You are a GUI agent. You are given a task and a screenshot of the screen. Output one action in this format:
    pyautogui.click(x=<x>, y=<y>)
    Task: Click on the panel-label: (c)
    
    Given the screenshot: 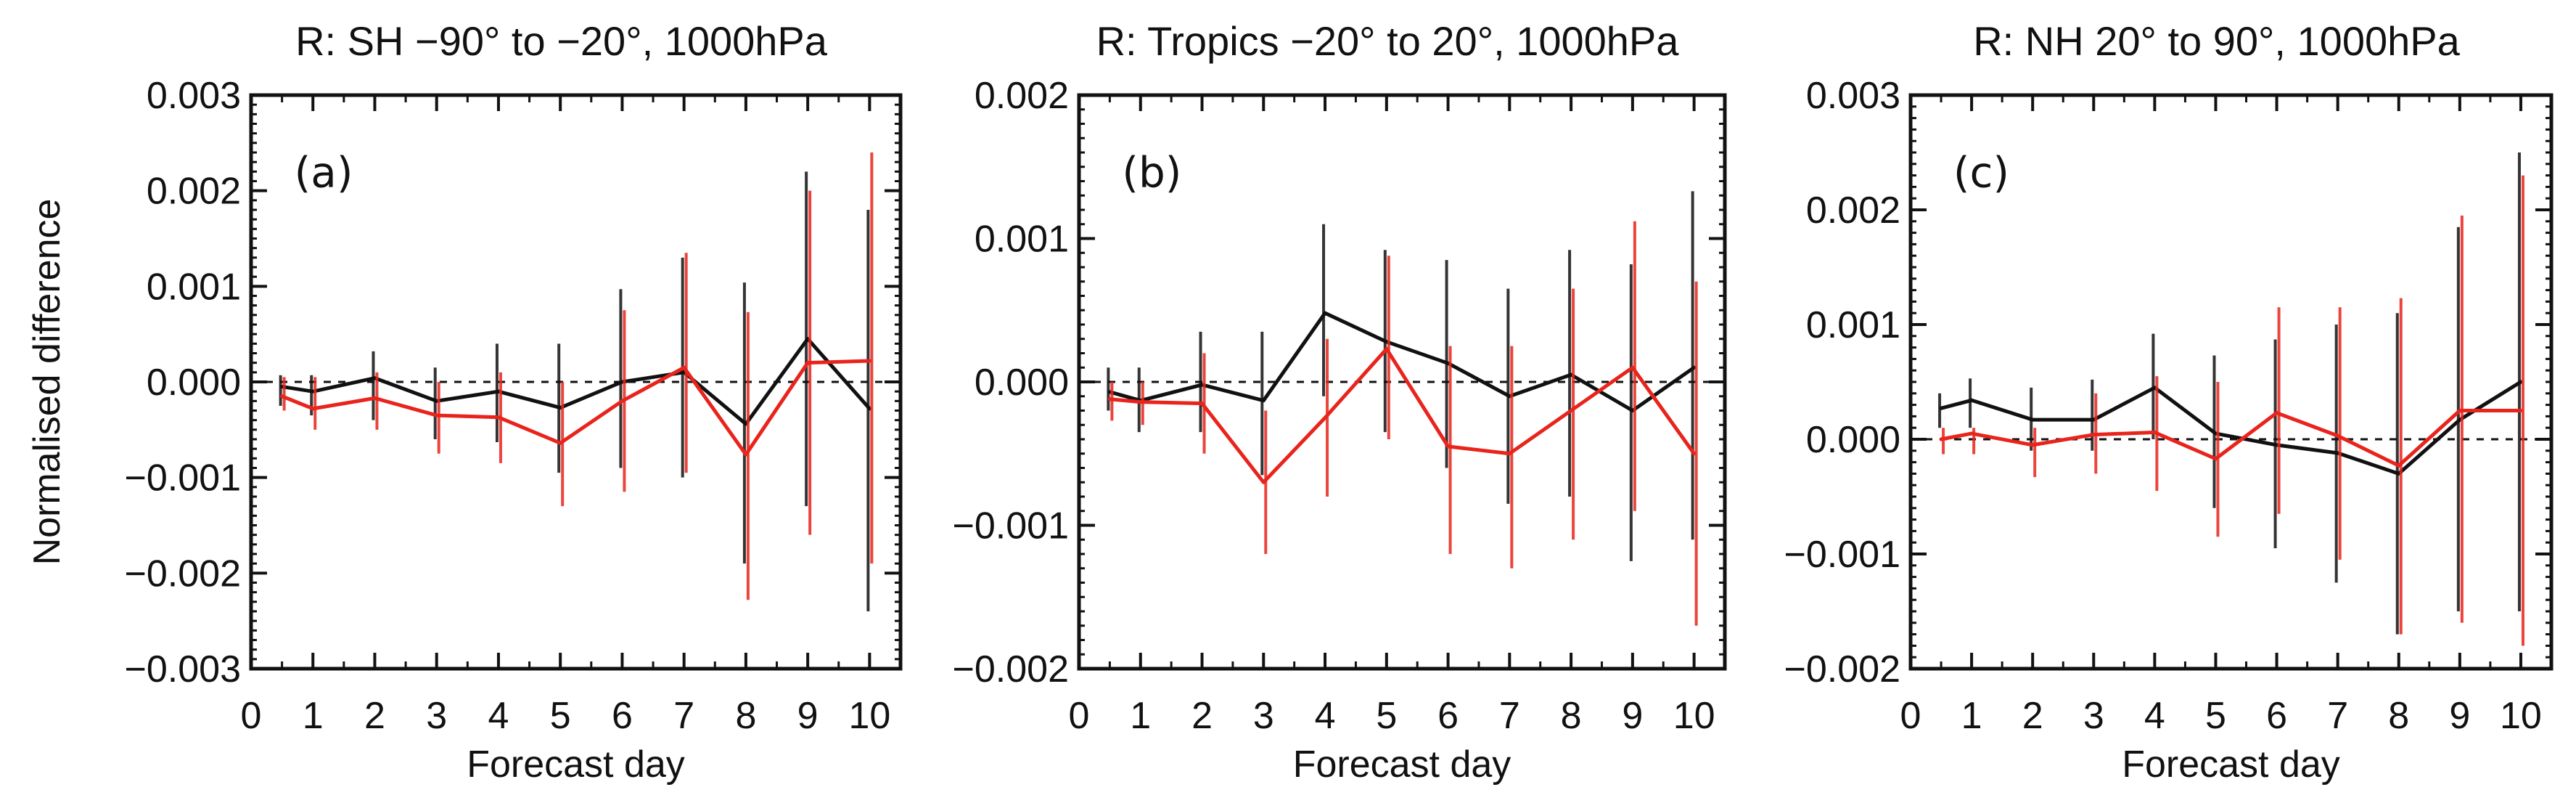 What is the action you would take?
    pyautogui.click(x=1981, y=172)
    